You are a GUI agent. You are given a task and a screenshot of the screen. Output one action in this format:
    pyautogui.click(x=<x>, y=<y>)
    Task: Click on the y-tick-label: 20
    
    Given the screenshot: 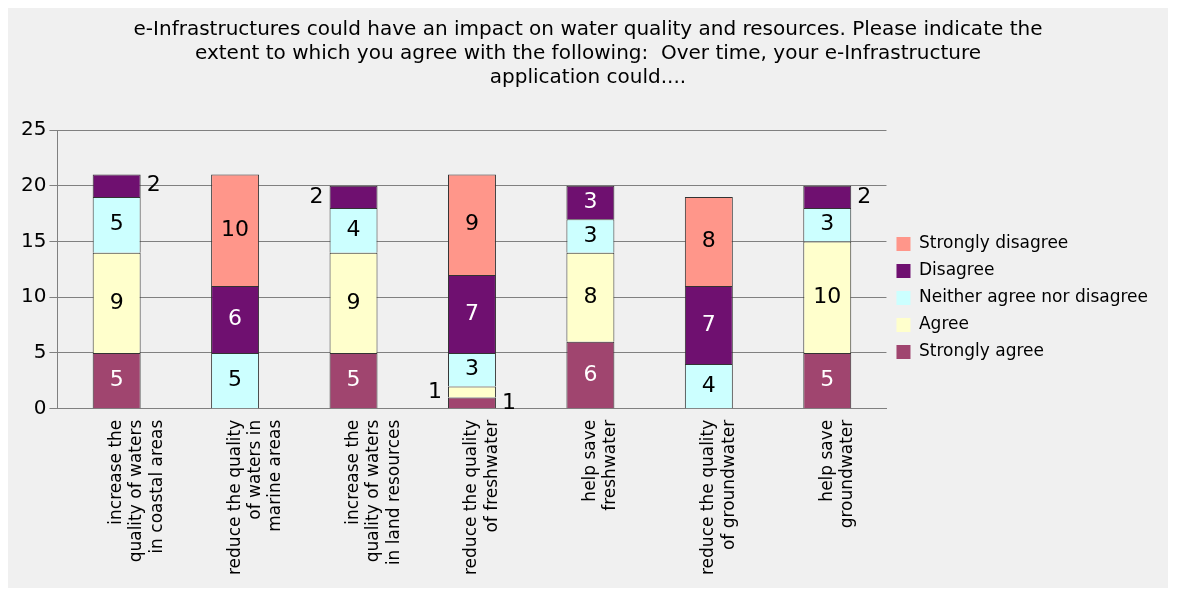 What is the action you would take?
    pyautogui.click(x=34, y=183)
    